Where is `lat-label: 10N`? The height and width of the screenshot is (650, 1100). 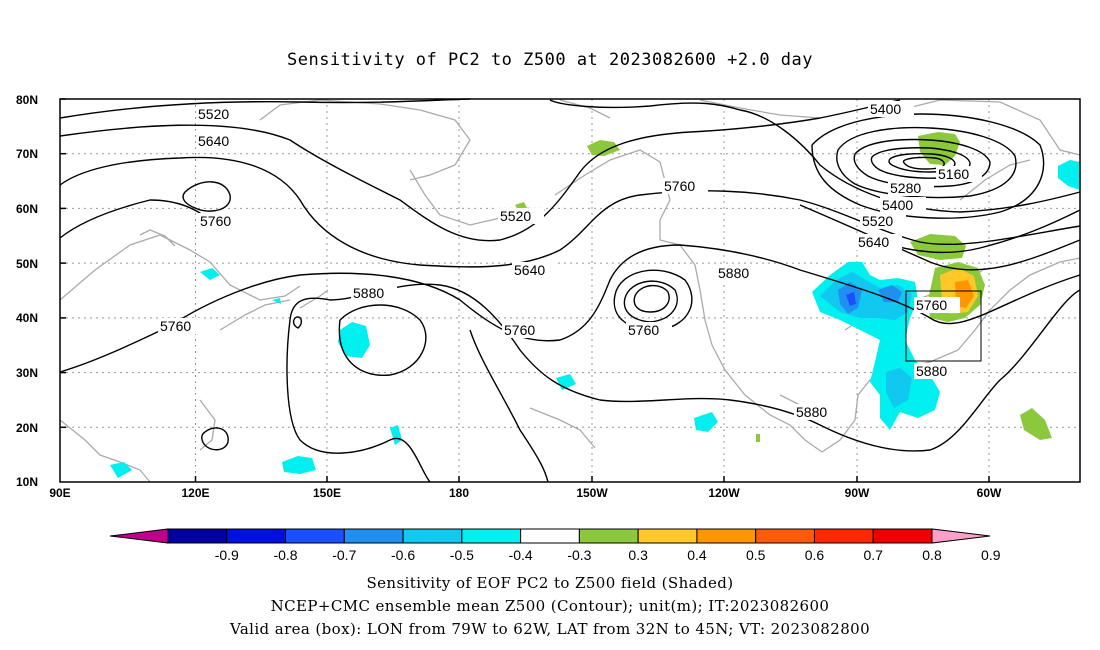 lat-label: 10N is located at coordinates (27, 482).